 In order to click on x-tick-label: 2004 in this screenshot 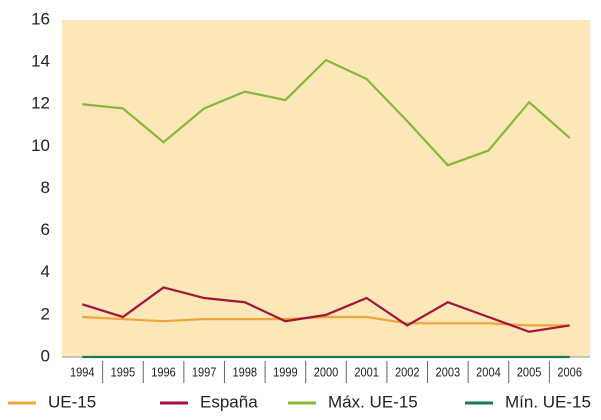, I will do `click(488, 372)`.